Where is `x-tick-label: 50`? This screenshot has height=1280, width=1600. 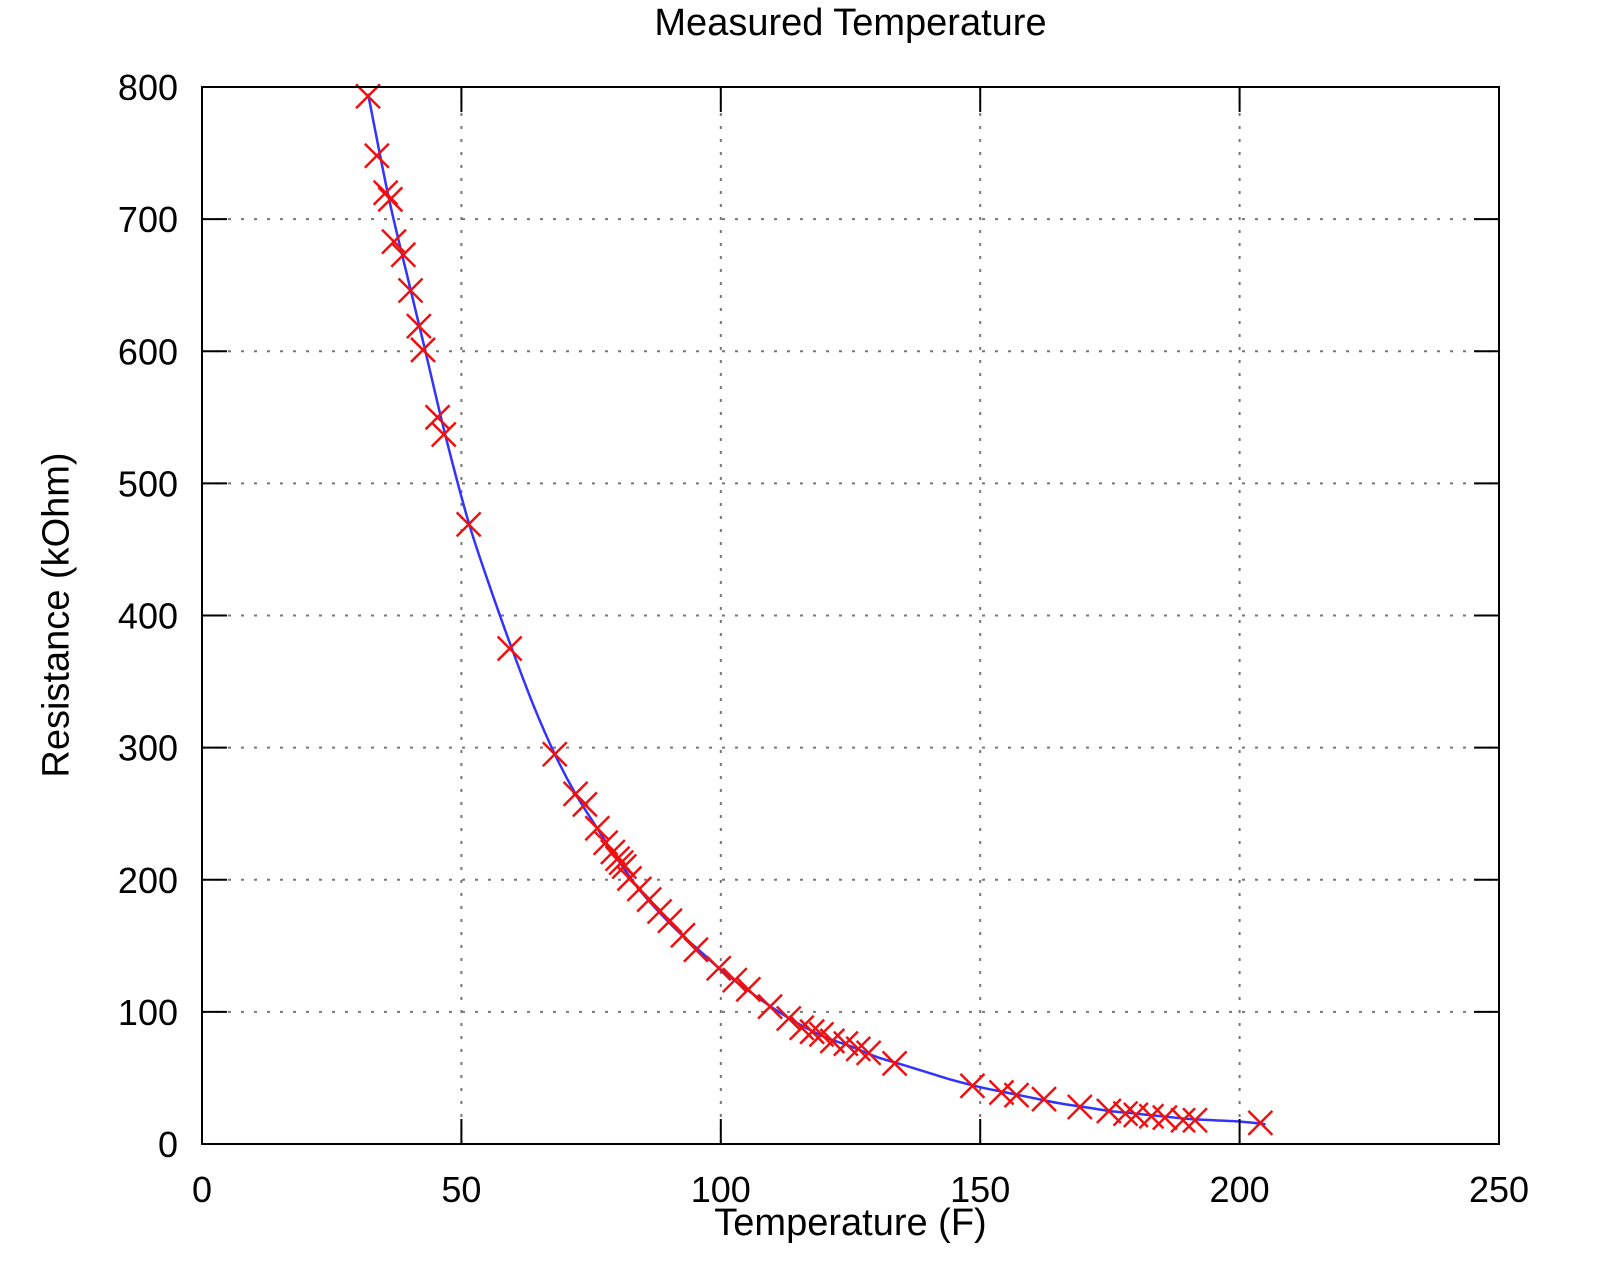 x-tick-label: 50 is located at coordinates (461, 1189).